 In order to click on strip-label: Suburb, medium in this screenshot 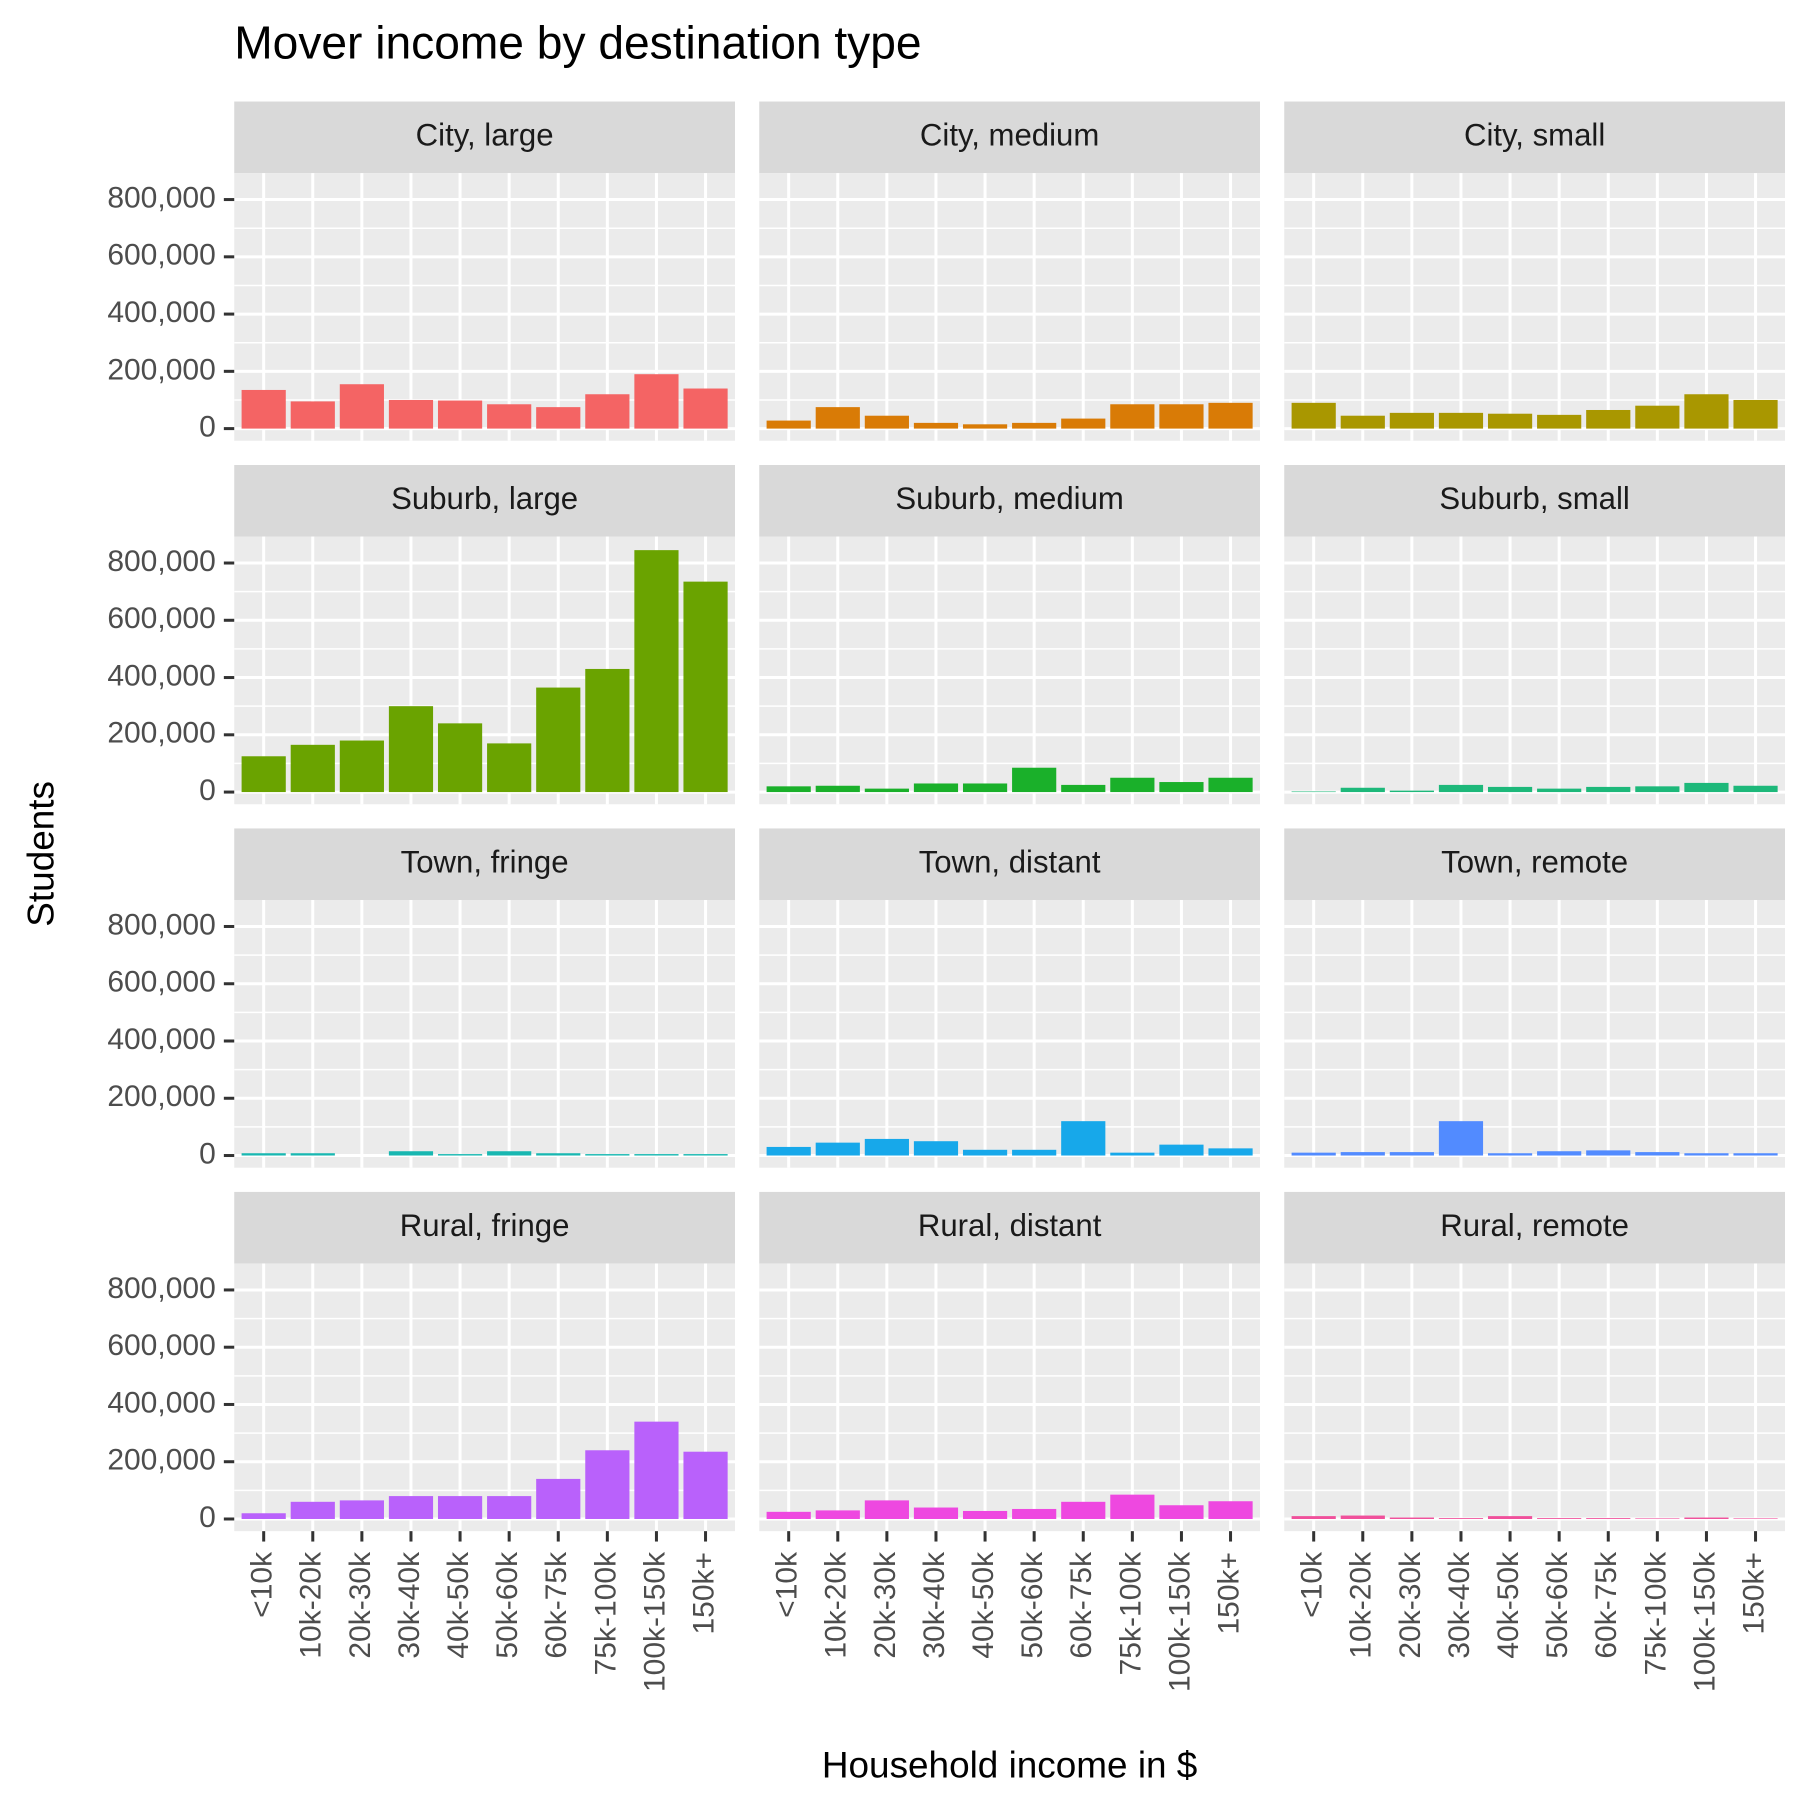, I will do `click(1009, 498)`.